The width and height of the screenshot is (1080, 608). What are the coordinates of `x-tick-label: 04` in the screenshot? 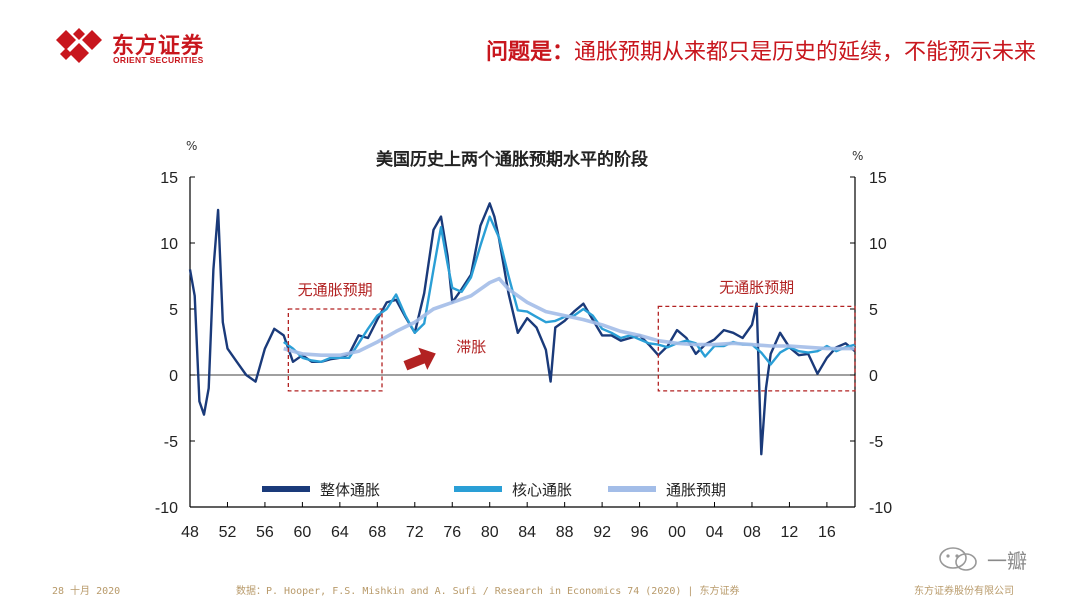 It's located at (715, 532).